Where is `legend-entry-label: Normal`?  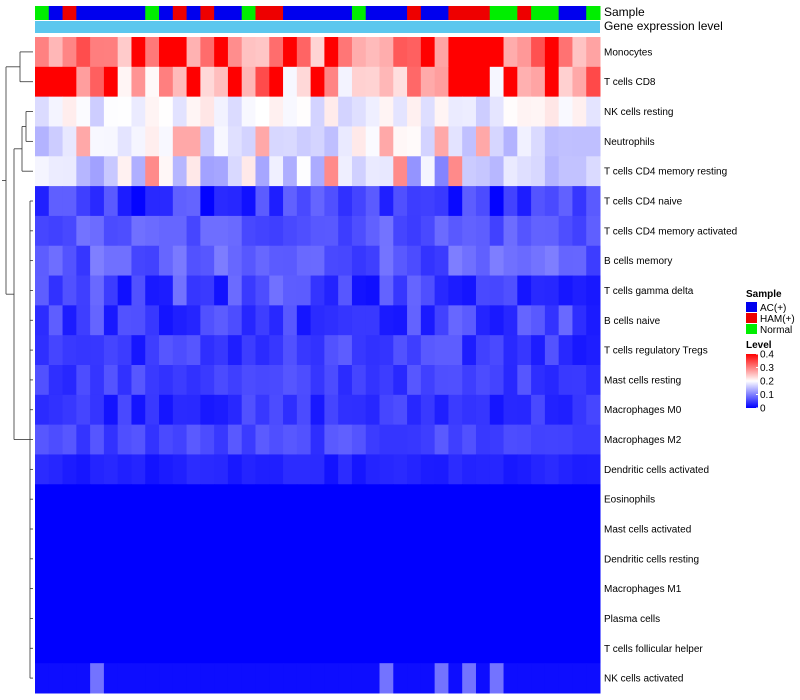 legend-entry-label: Normal is located at coordinates (776, 330).